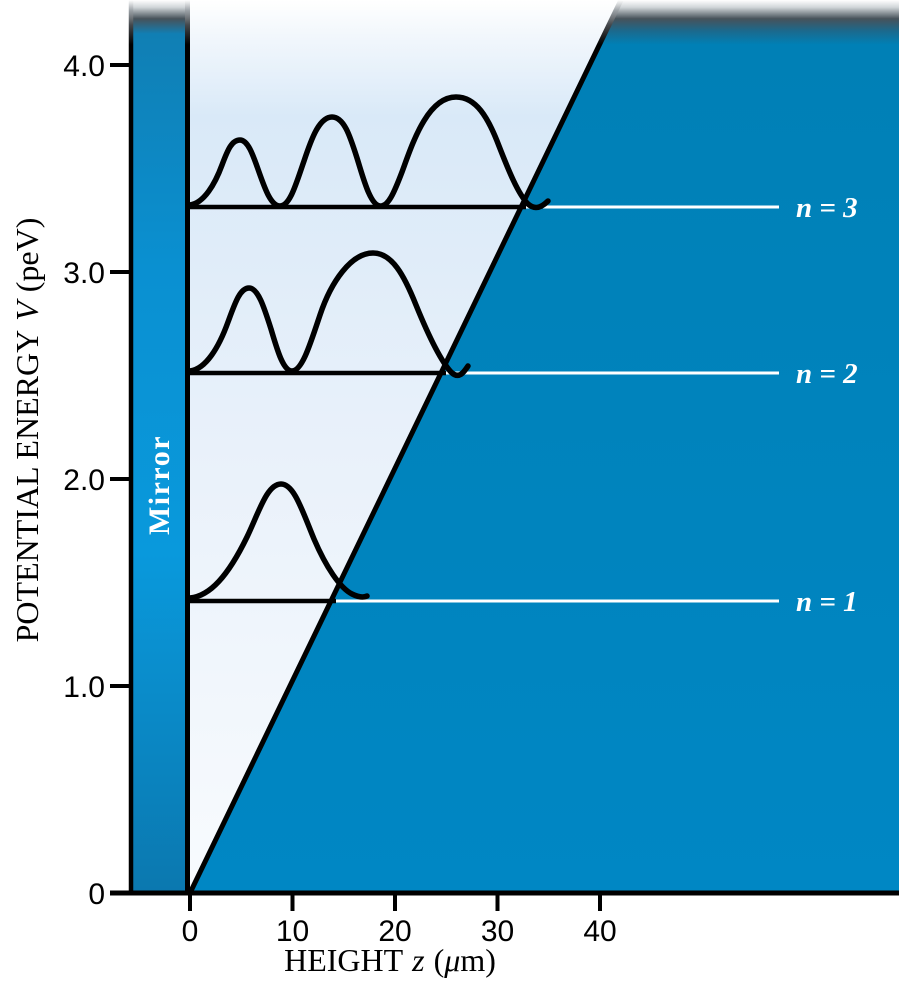  I want to click on y-axis-title-word: POTENTIAL ENERGY, so click(27, 486).